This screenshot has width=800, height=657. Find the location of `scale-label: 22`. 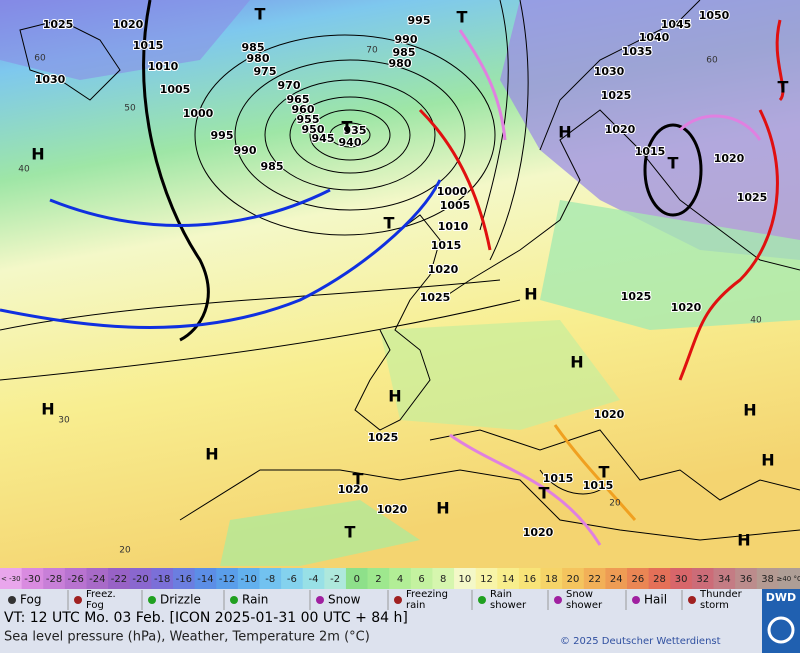

scale-label: 22 is located at coordinates (594, 579).